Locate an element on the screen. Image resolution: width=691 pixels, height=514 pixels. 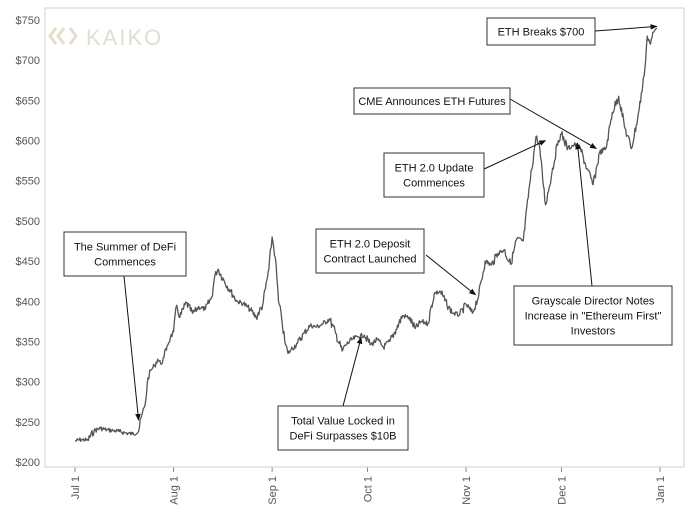
y-tick-label: $250 is located at coordinates (28, 423).